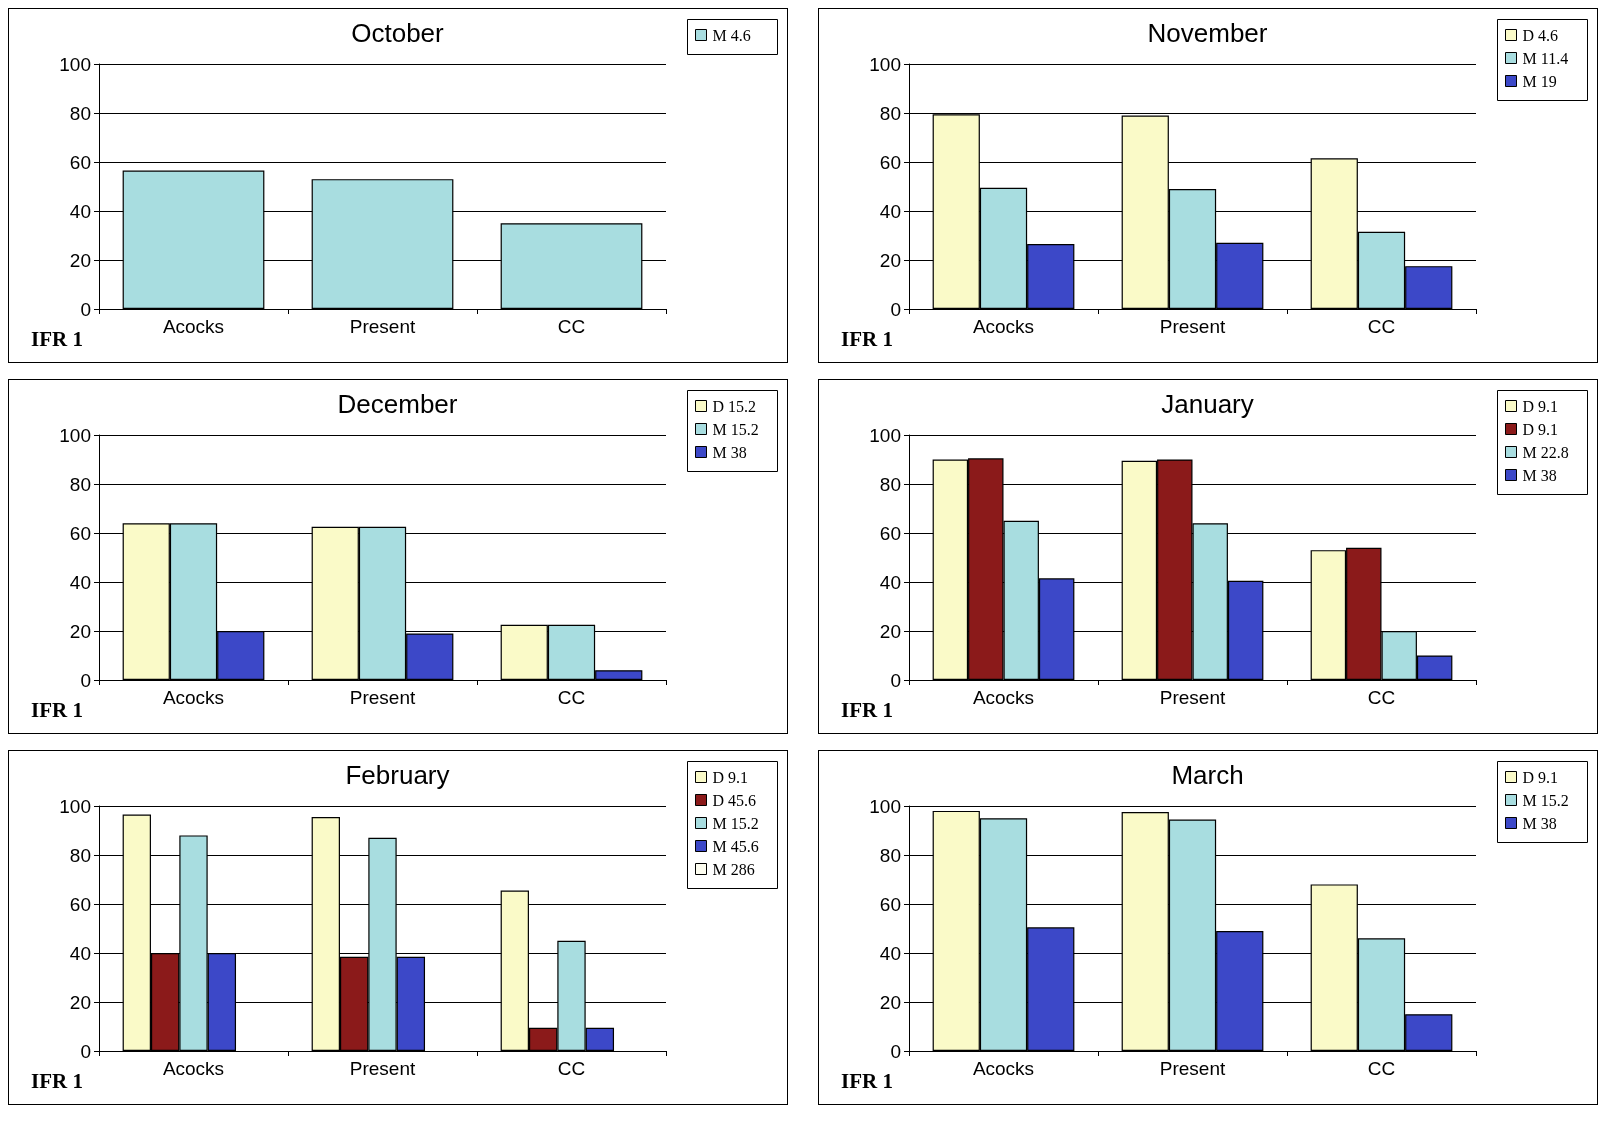  Describe the element at coordinates (731, 35) in the screenshot. I see `legend-label: M 4.6` at that location.